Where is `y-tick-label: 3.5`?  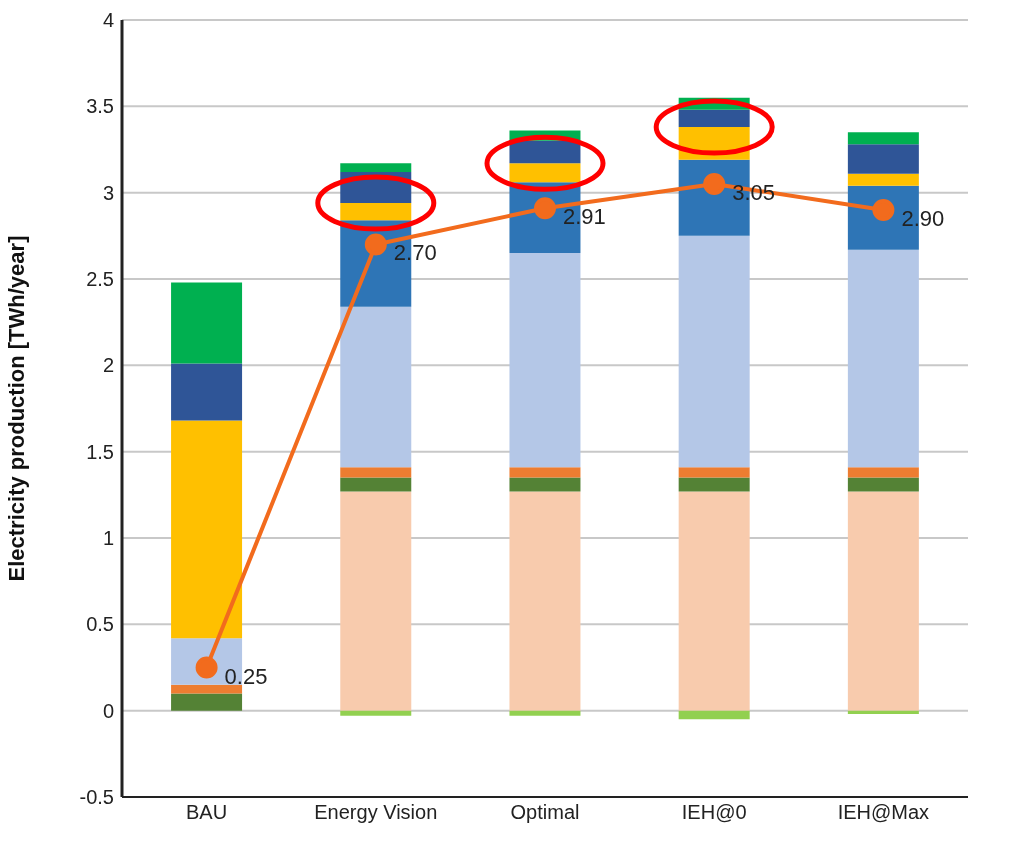
y-tick-label: 3.5 is located at coordinates (100, 106).